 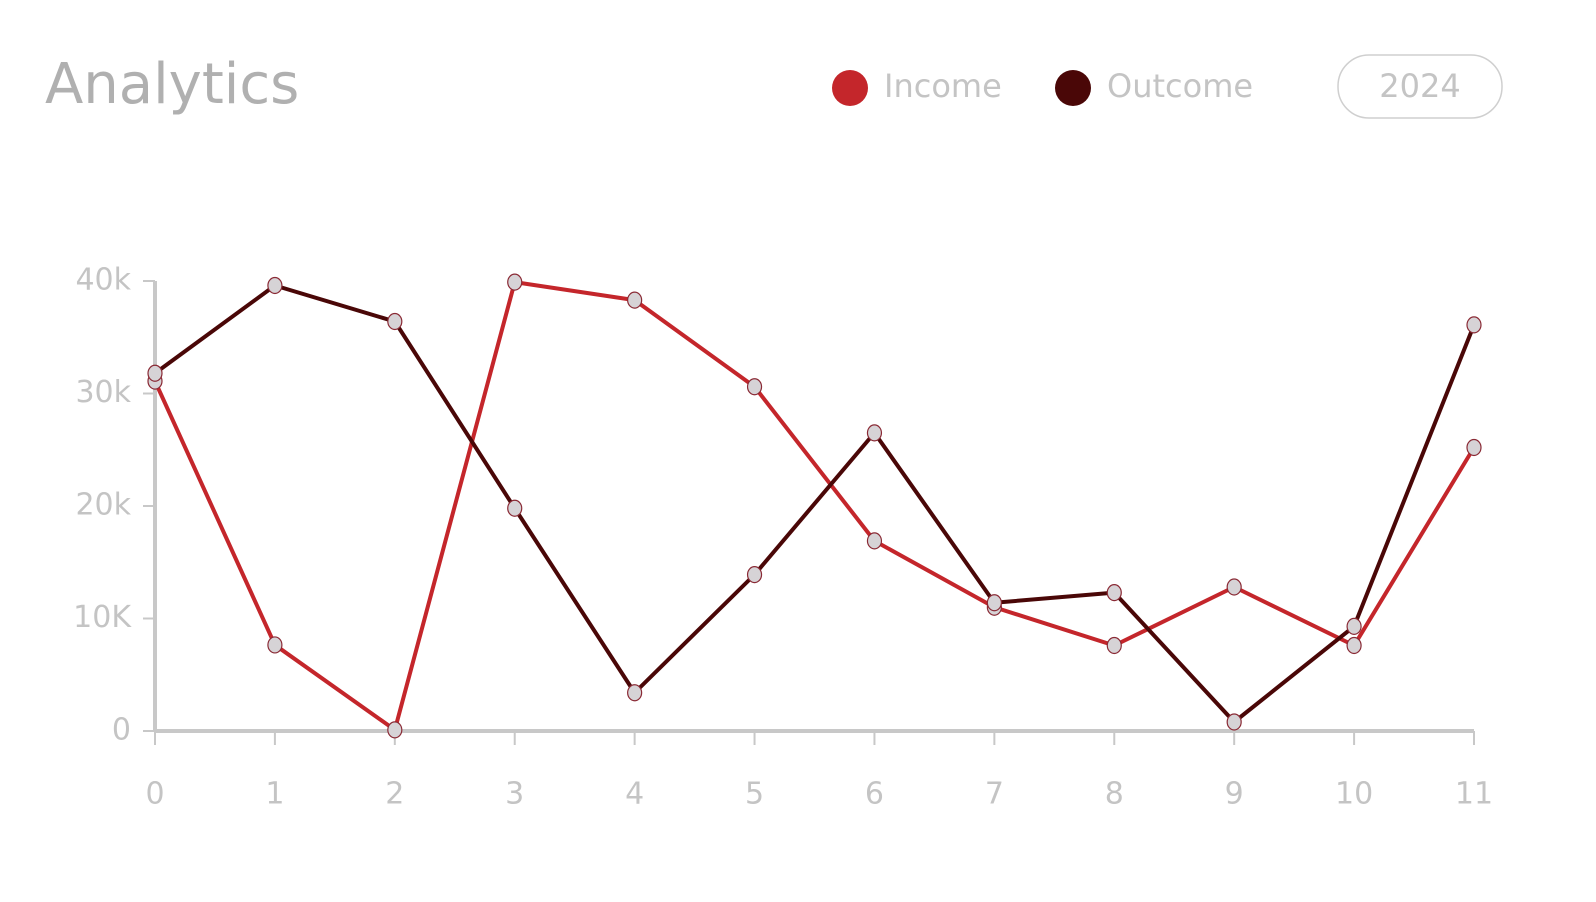 What do you see at coordinates (103, 505) in the screenshot?
I see `y-tick-label: 20k` at bounding box center [103, 505].